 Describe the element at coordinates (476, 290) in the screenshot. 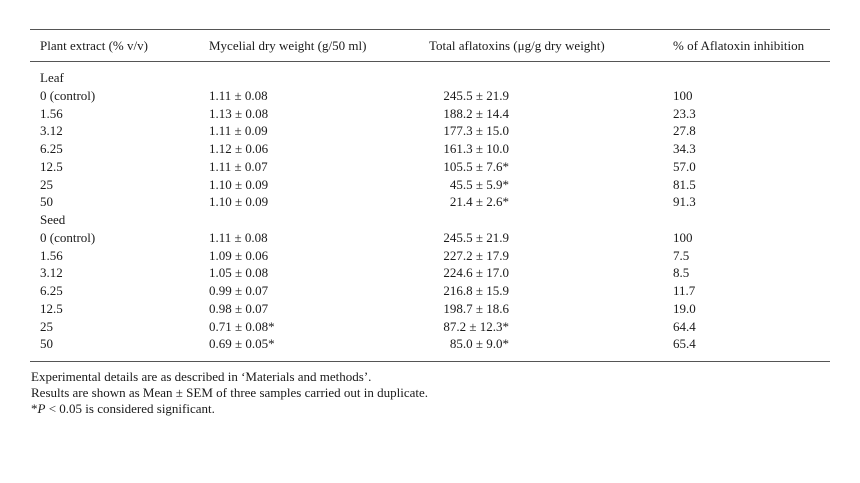

I see `cell-total-aflatoxins: 216.8 ± 15.9` at that location.